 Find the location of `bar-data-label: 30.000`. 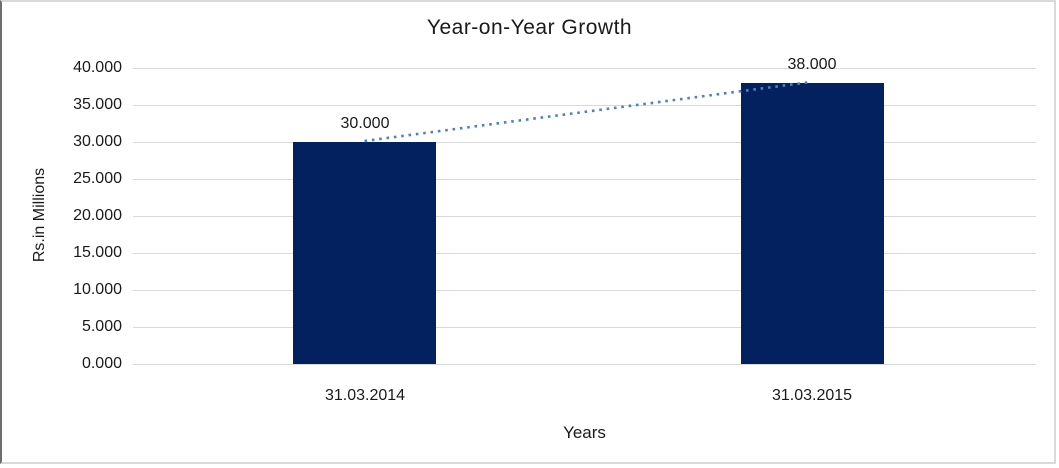

bar-data-label: 30.000 is located at coordinates (365, 123).